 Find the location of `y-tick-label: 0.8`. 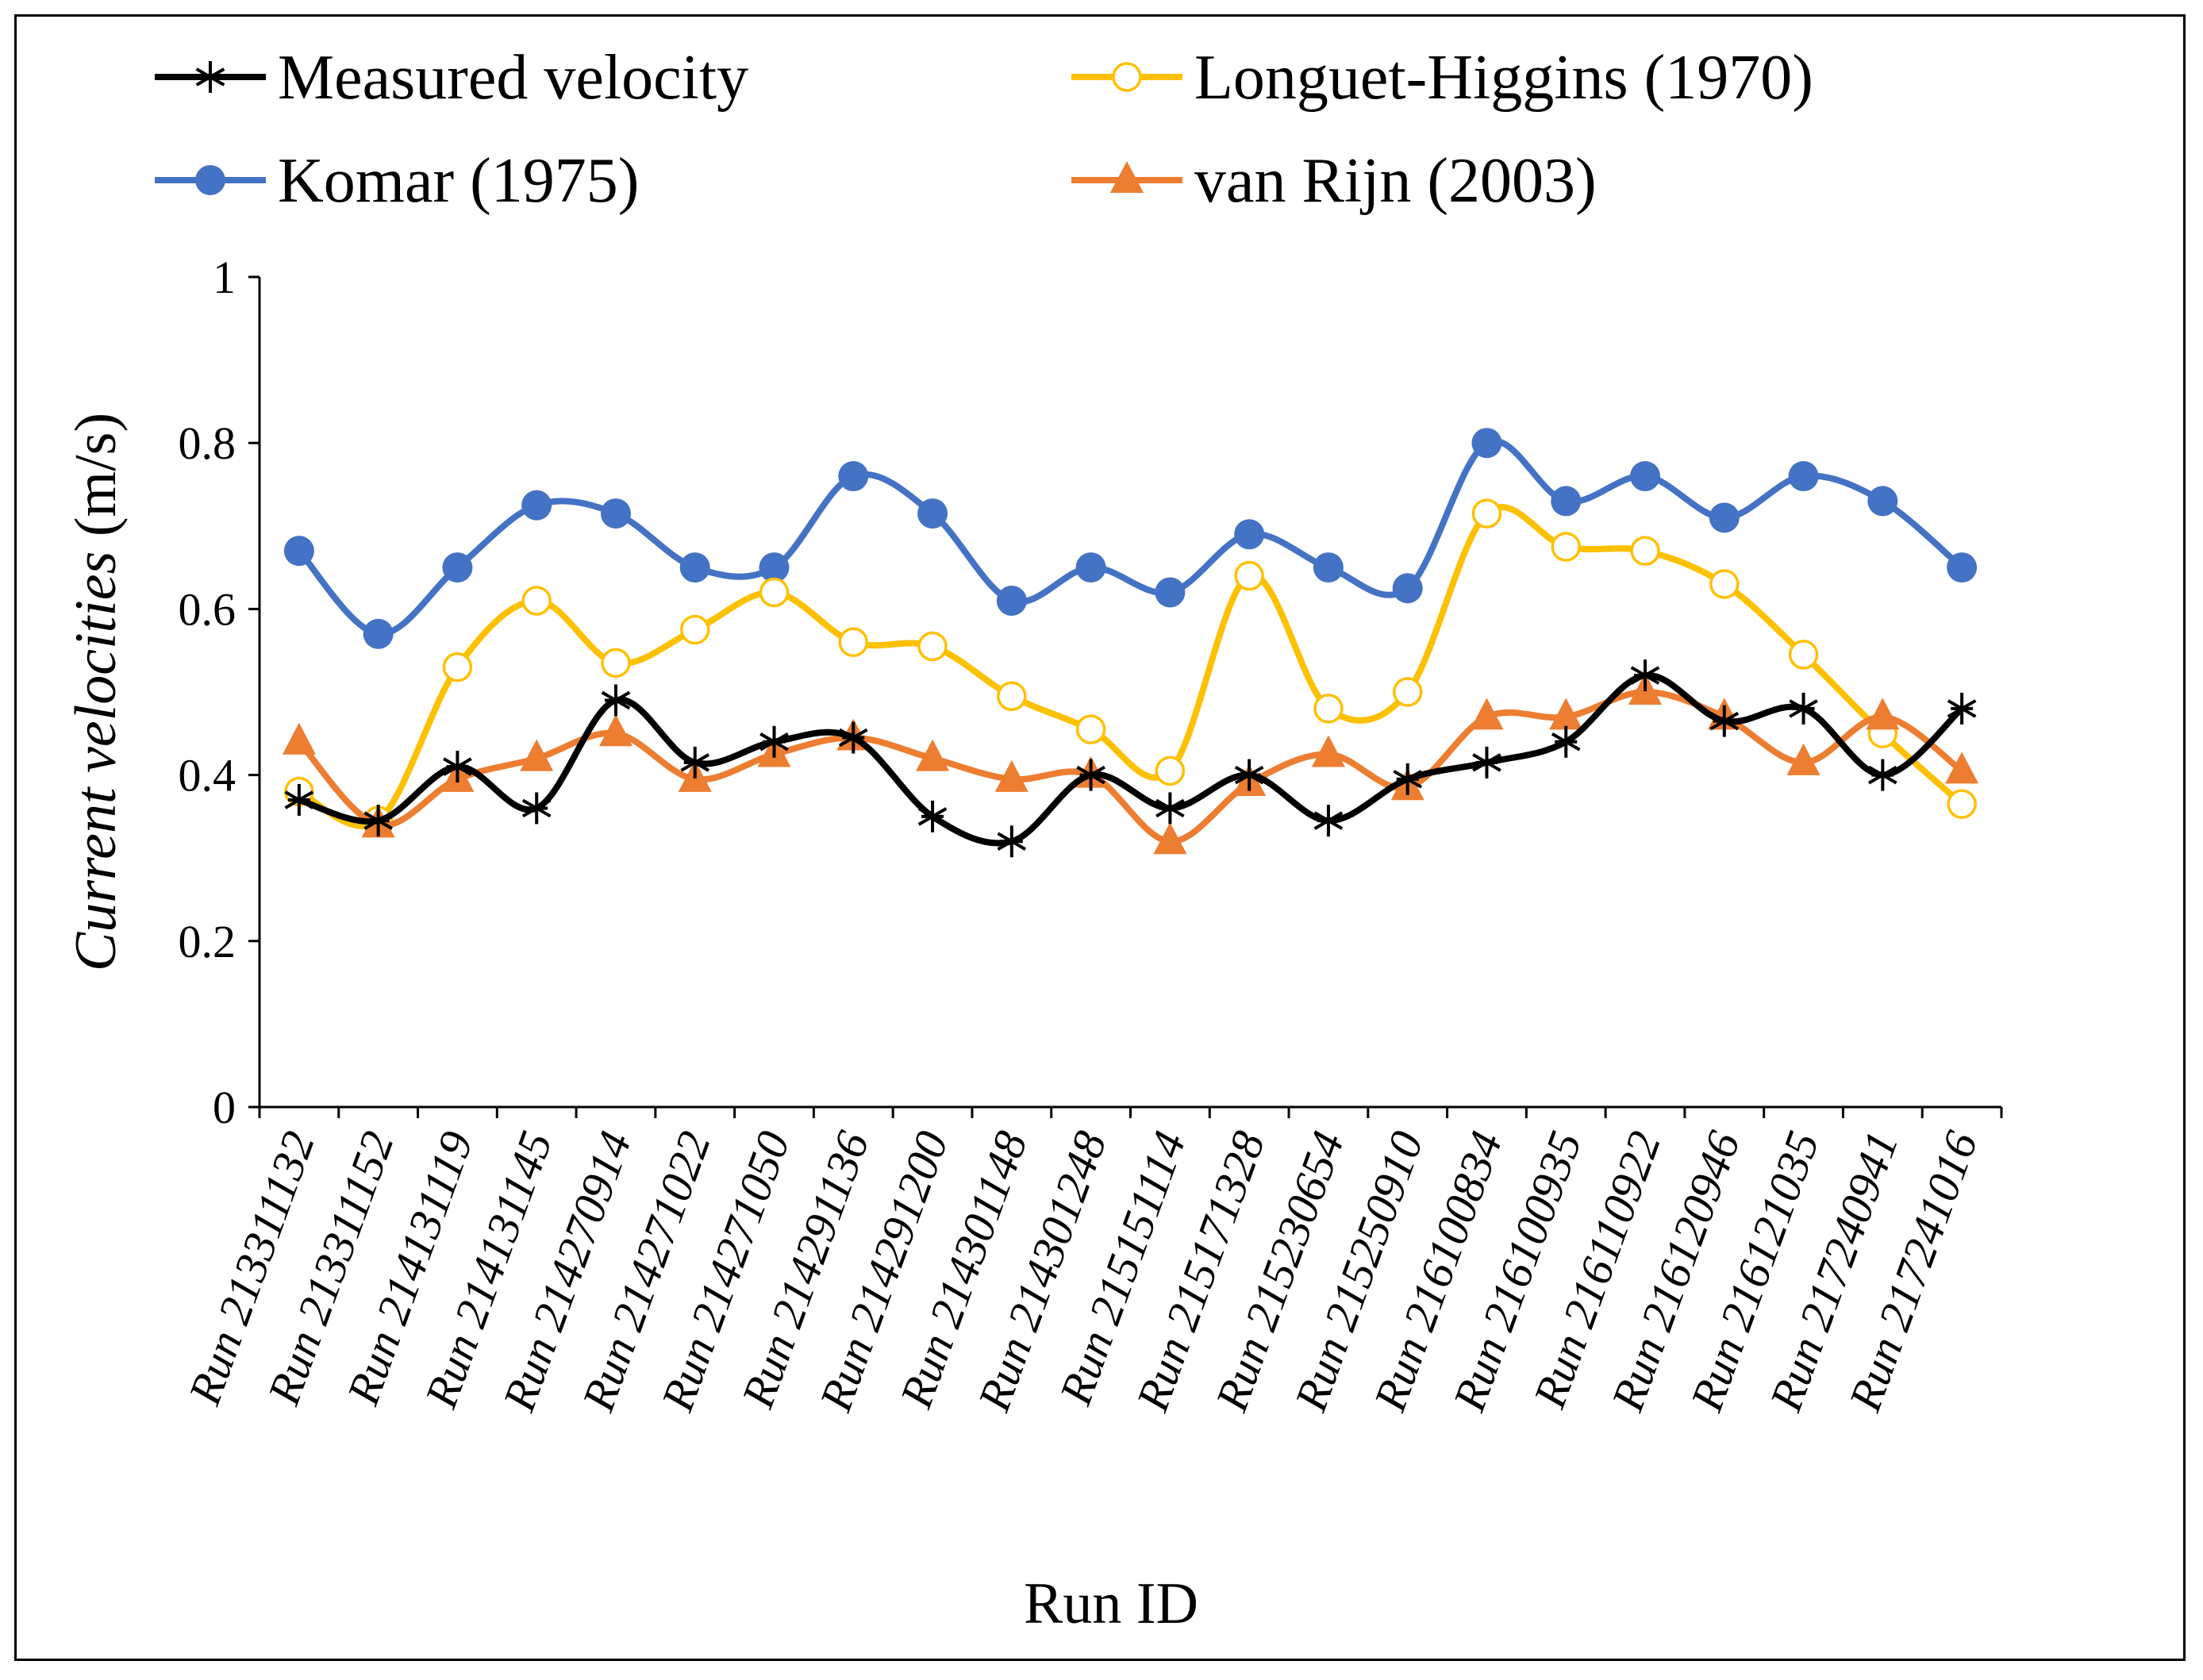

y-tick-label: 0.8 is located at coordinates (207, 443).